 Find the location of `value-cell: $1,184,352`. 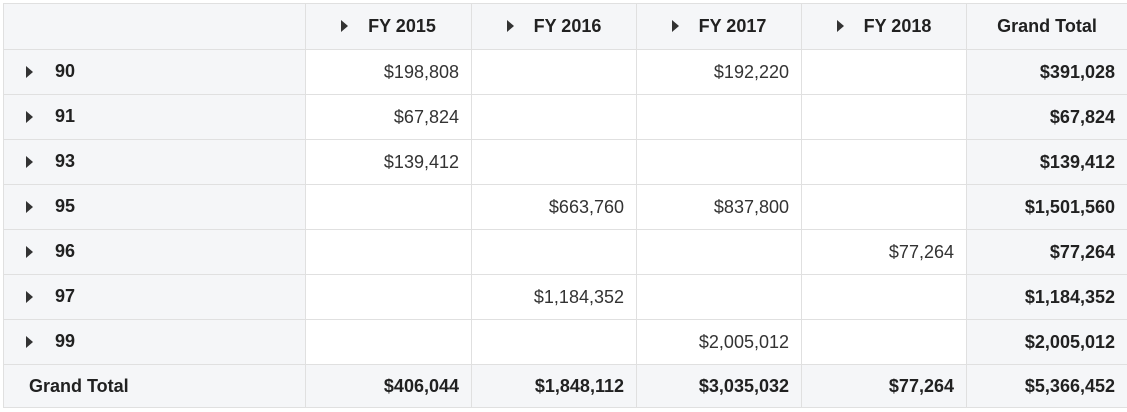

value-cell: $1,184,352 is located at coordinates (554, 297).